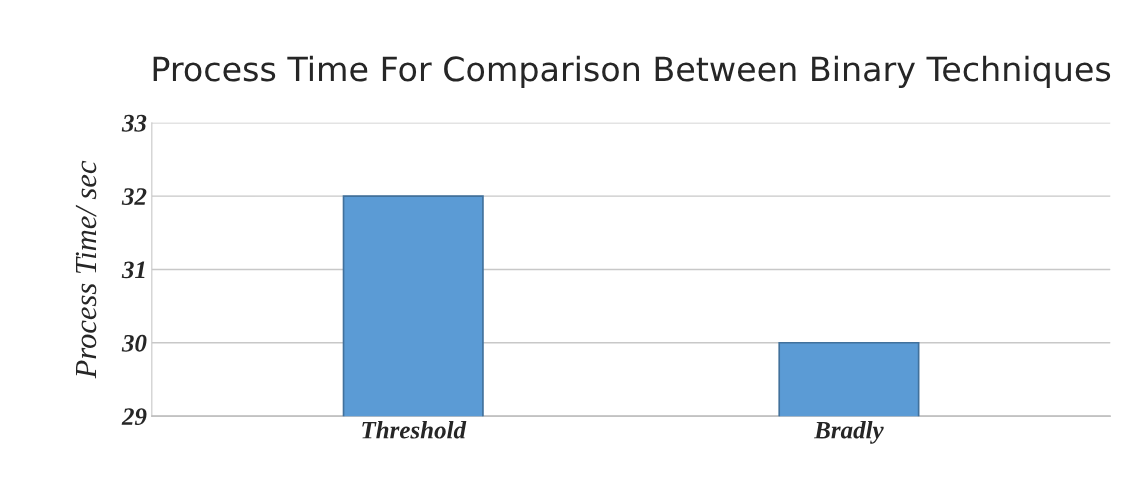  Describe the element at coordinates (134, 343) in the screenshot. I see `y-tick-label: 30` at that location.